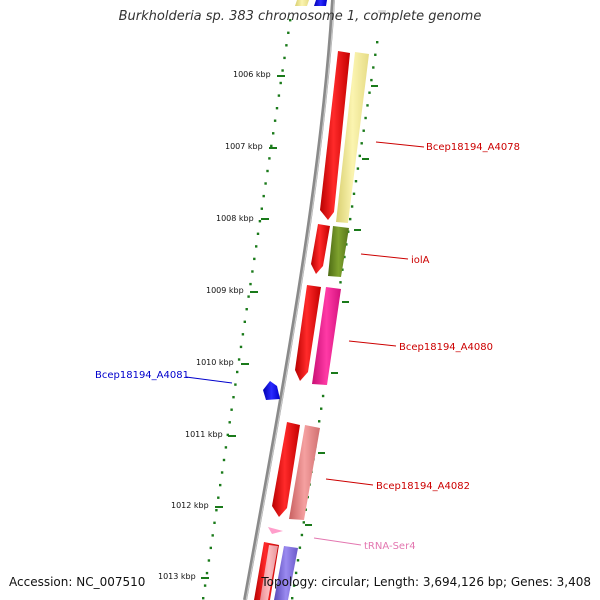  I want to click on feature-top-yellow, so click(302, 3).